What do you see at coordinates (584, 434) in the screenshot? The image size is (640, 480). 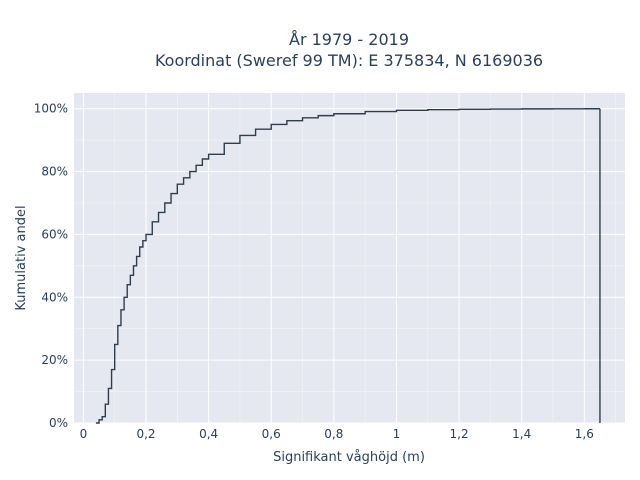 I see `x-tick-label: 1,6` at bounding box center [584, 434].